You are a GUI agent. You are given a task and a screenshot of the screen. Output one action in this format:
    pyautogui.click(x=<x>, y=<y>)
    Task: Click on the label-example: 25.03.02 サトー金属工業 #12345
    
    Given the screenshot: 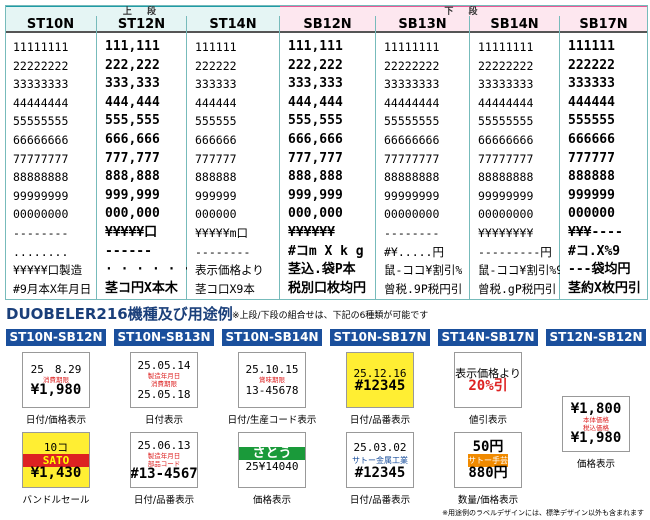 What is the action you would take?
    pyautogui.click(x=380, y=460)
    